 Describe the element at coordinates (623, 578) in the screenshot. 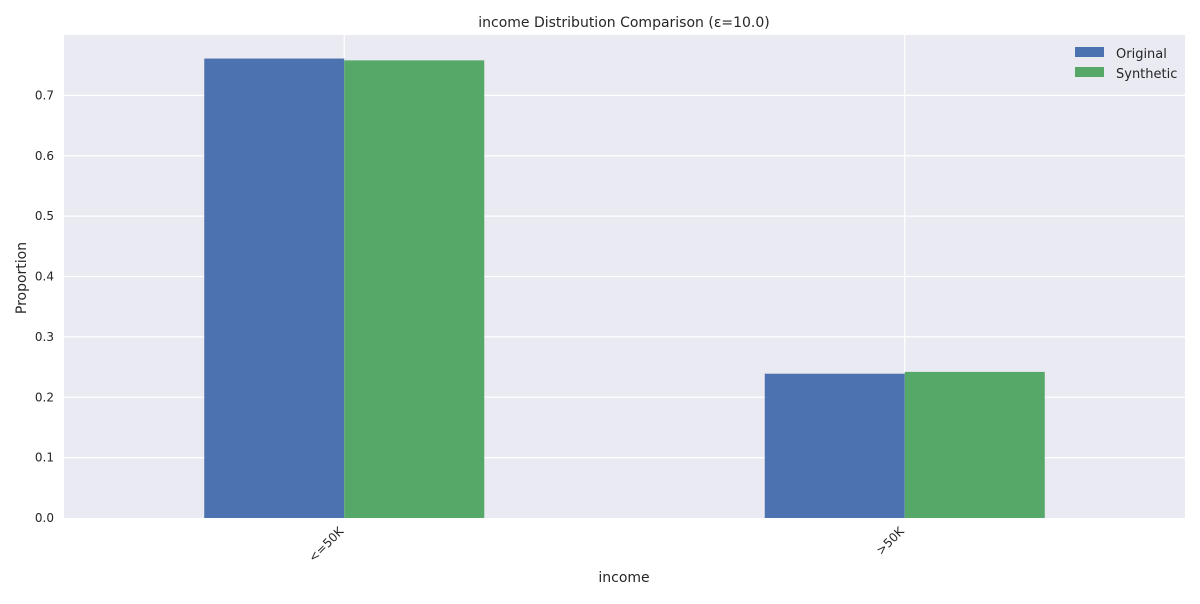

I see `x-axis-label: income` at that location.